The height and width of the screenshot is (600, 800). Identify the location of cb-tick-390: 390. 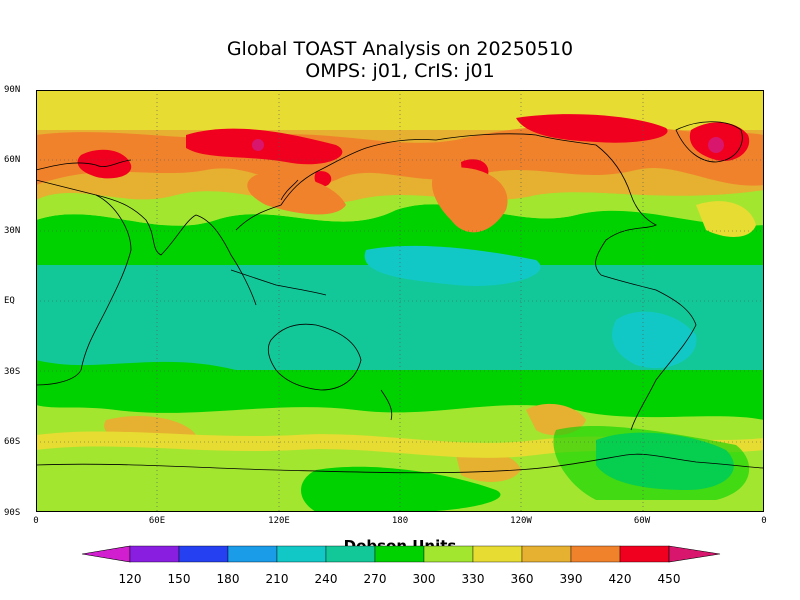
(571, 579).